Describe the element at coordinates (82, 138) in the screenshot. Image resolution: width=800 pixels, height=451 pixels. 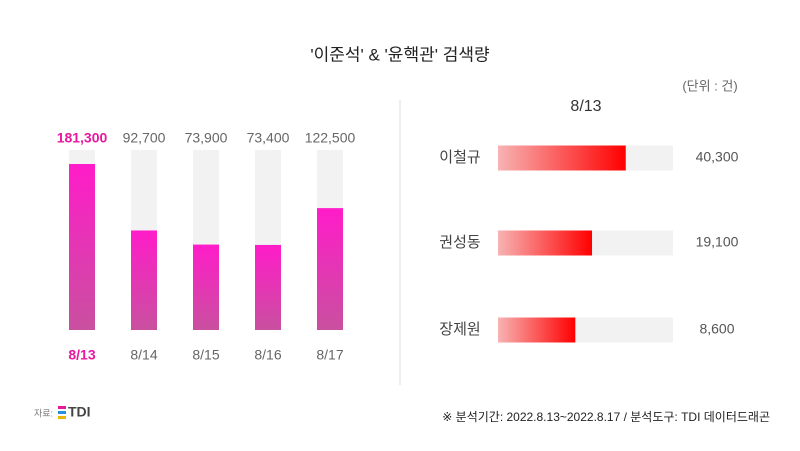
I see `value-label: 181,300` at that location.